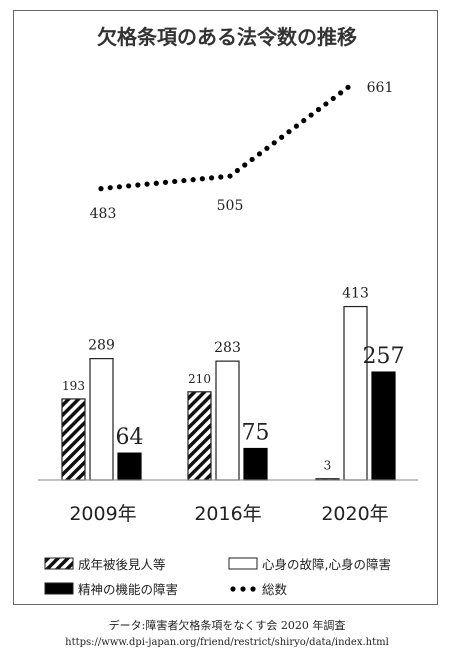 The image size is (454, 660). What do you see at coordinates (122, 564) in the screenshot?
I see `legend-label: 成年被後見人等` at bounding box center [122, 564].